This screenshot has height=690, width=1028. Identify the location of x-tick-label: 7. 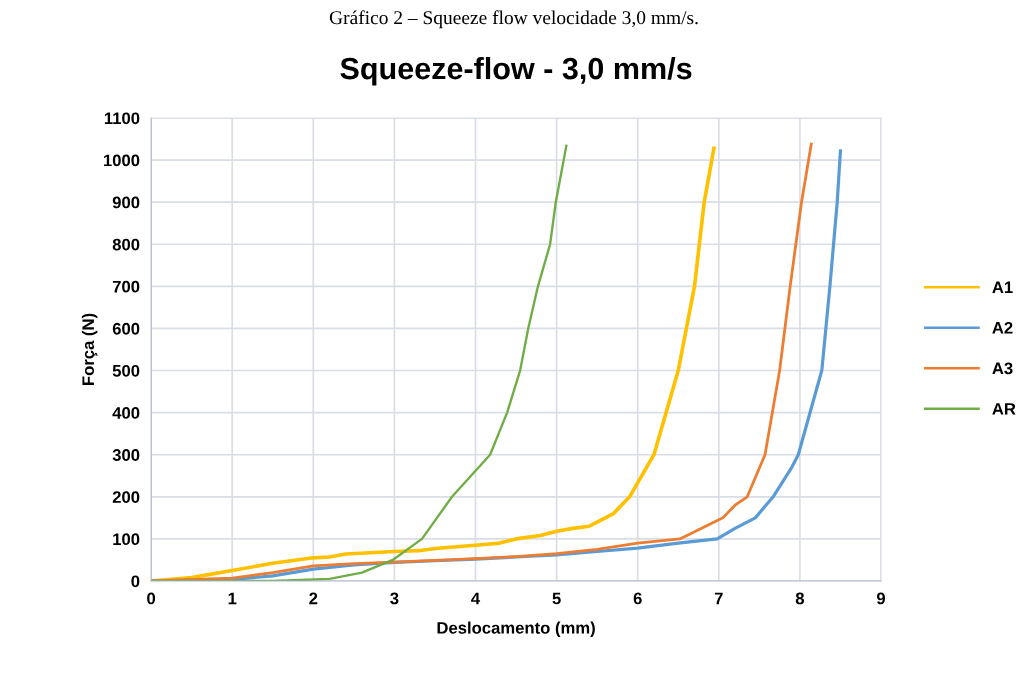
(718, 598).